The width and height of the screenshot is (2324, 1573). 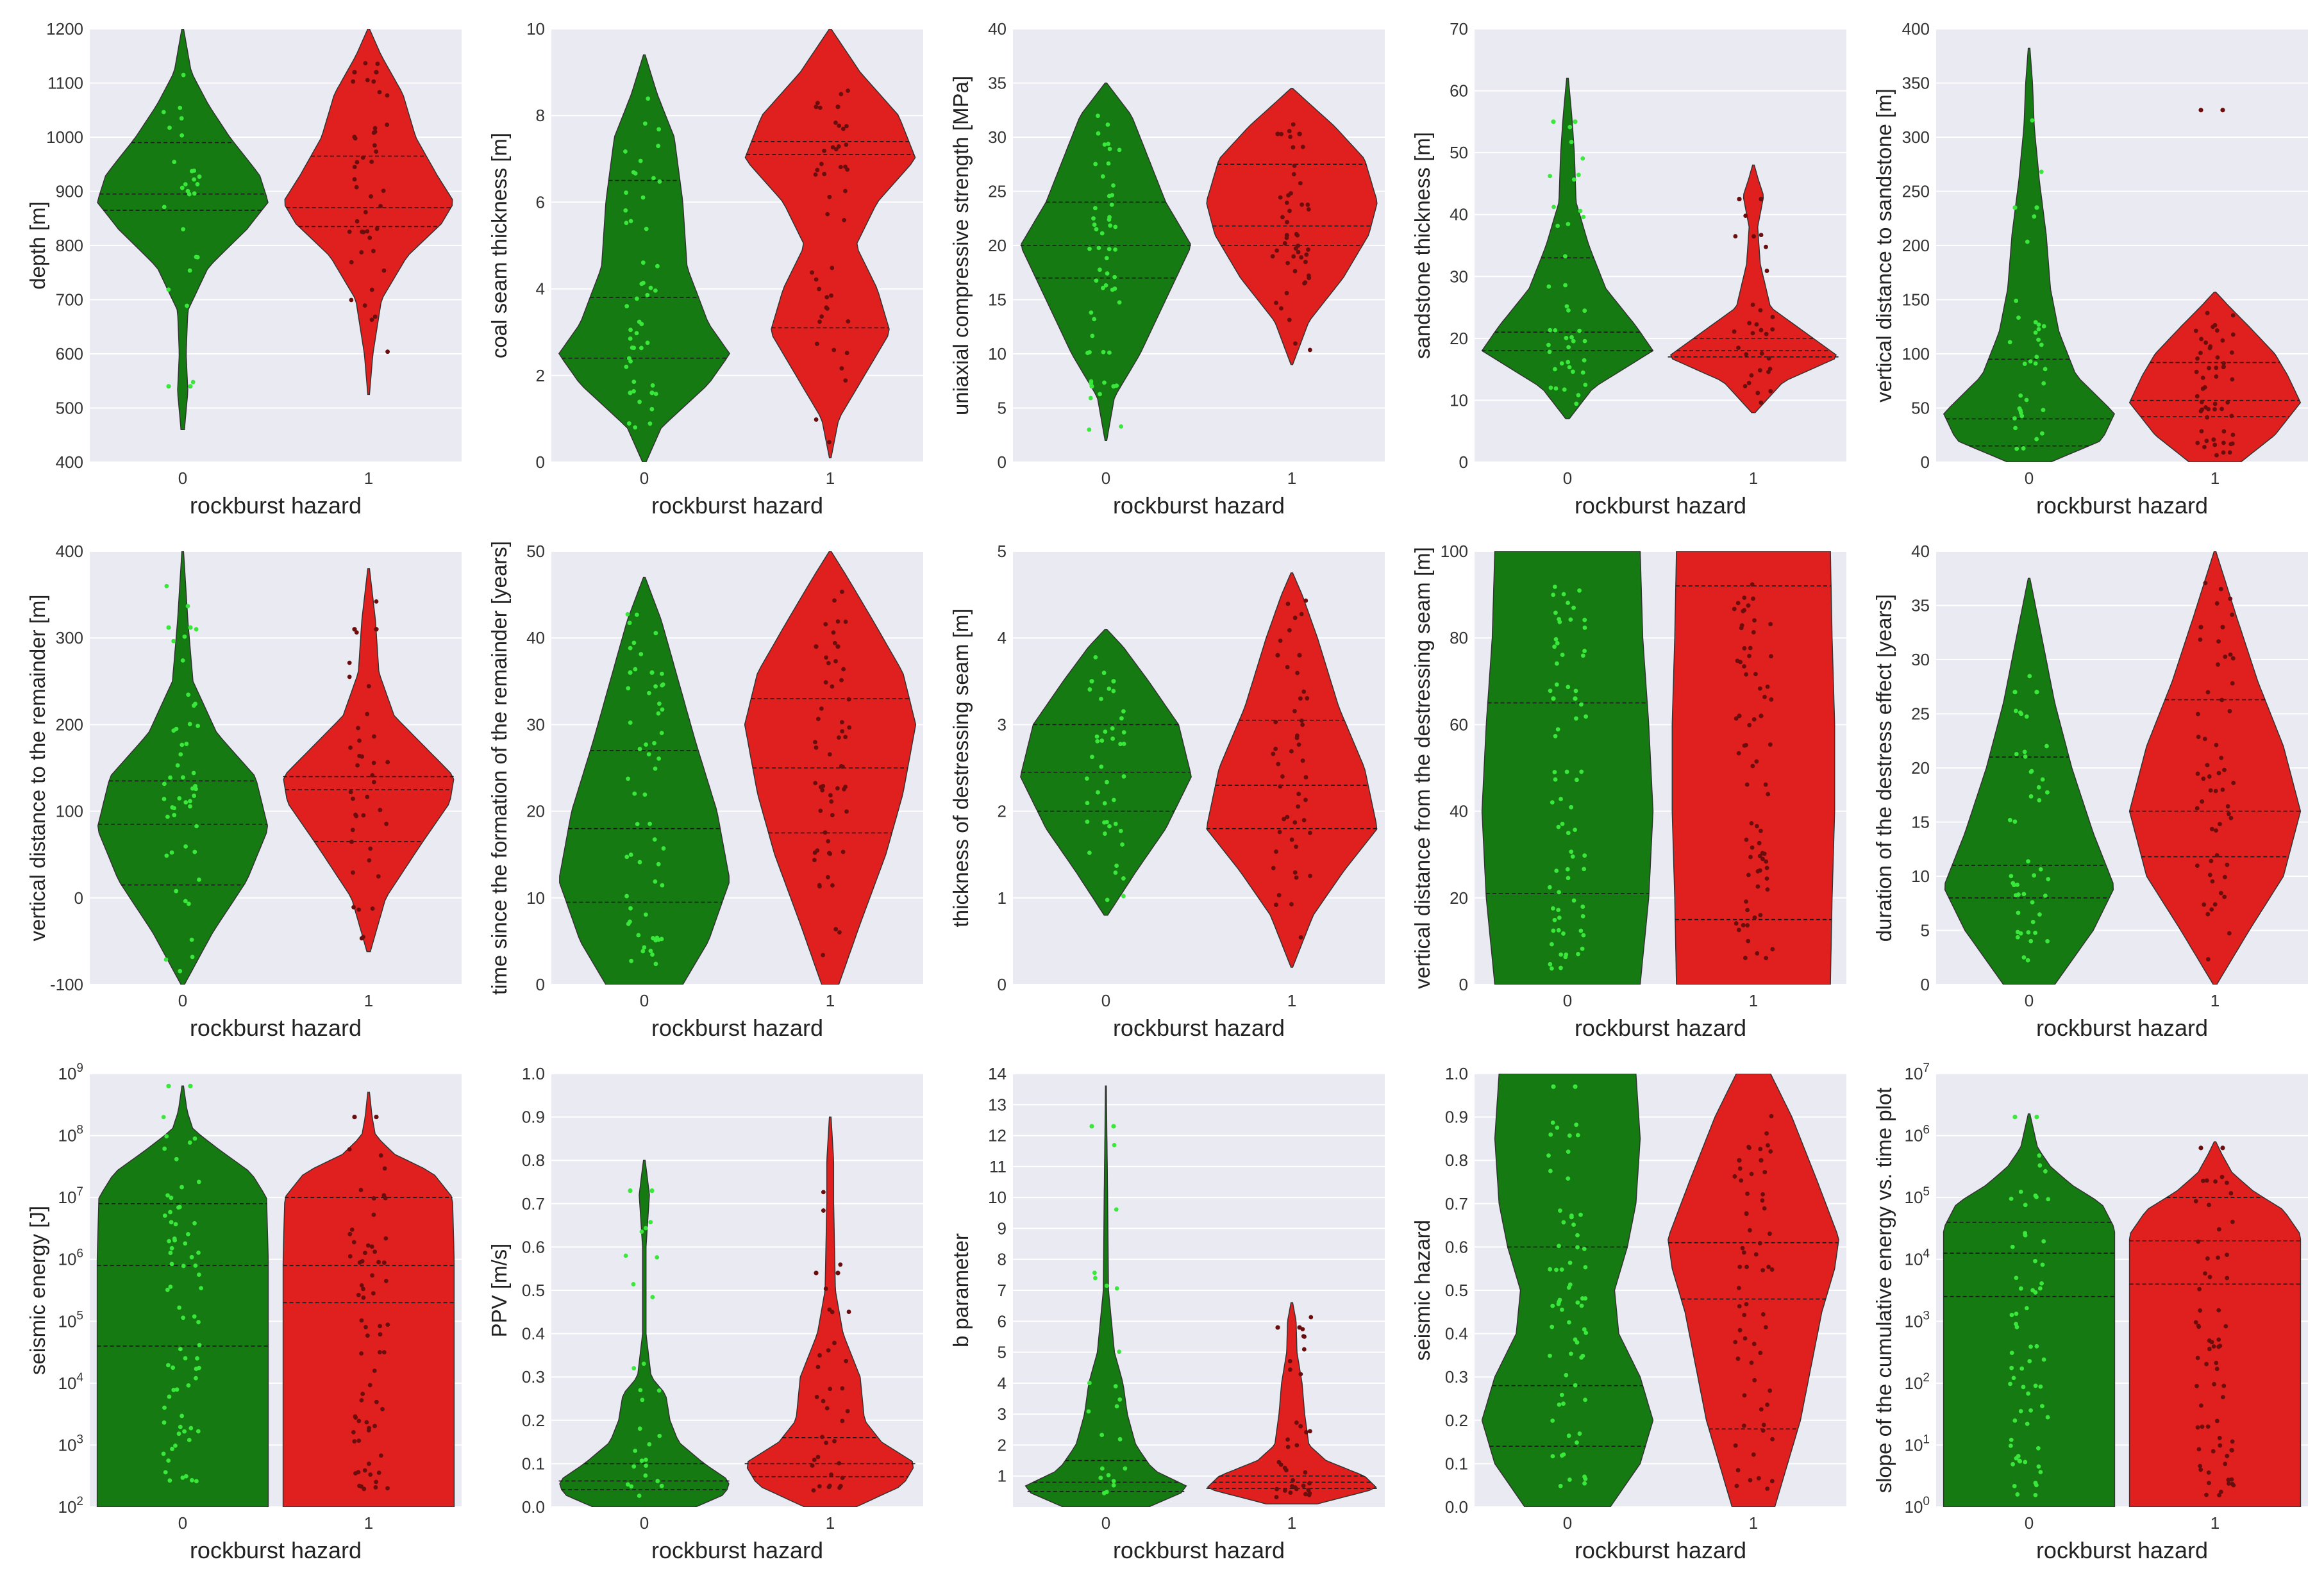 What do you see at coordinates (1002, 1228) in the screenshot?
I see `y-tick-label: 9` at bounding box center [1002, 1228].